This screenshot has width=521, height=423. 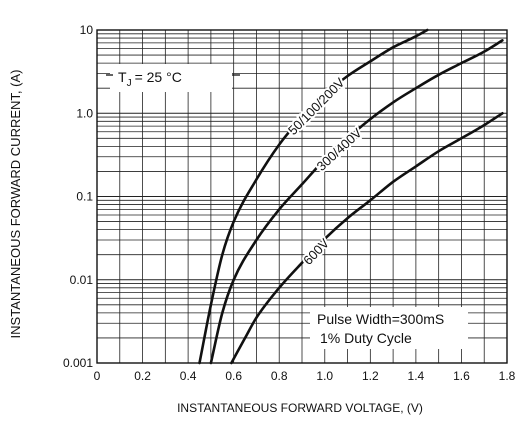 I want to click on x-axis-label: INSTANTANEOUS FORWARD VOLTAGE, (V), so click(x=300, y=408).